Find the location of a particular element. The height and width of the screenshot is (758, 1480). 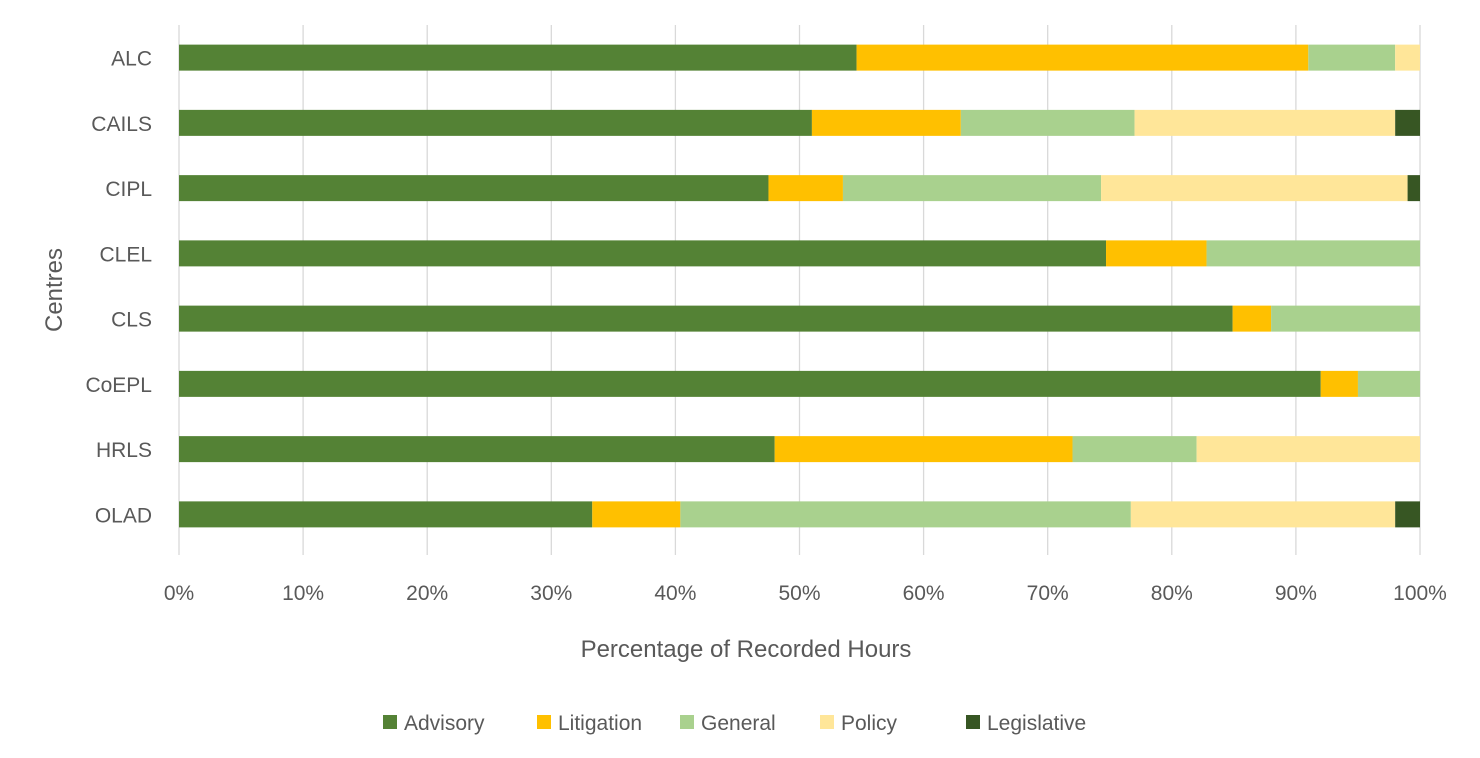

legend-label: Policy is located at coordinates (869, 723).